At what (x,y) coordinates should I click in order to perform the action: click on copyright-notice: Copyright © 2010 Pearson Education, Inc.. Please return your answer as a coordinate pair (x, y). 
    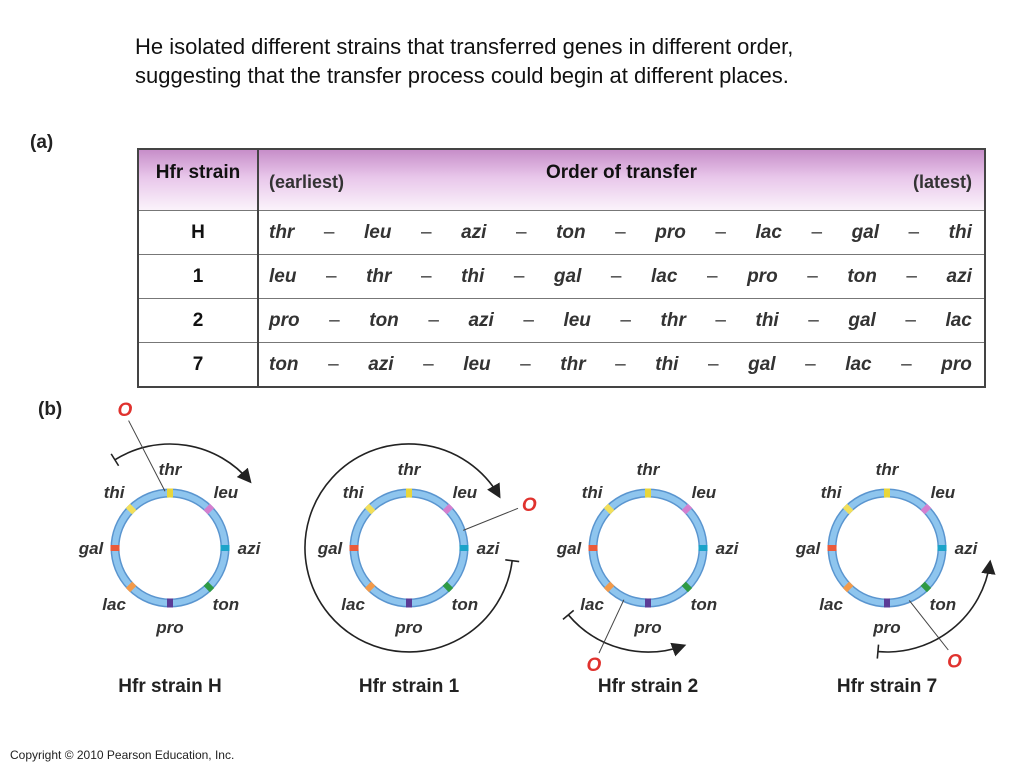
    Looking at the image, I should click on (122, 755).